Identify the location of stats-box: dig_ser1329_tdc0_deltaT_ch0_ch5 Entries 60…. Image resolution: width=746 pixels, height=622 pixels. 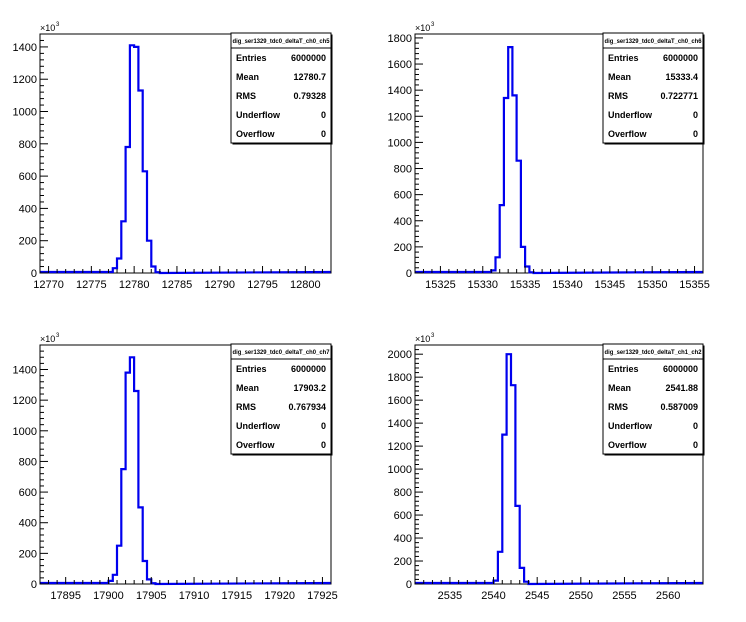
(281, 88).